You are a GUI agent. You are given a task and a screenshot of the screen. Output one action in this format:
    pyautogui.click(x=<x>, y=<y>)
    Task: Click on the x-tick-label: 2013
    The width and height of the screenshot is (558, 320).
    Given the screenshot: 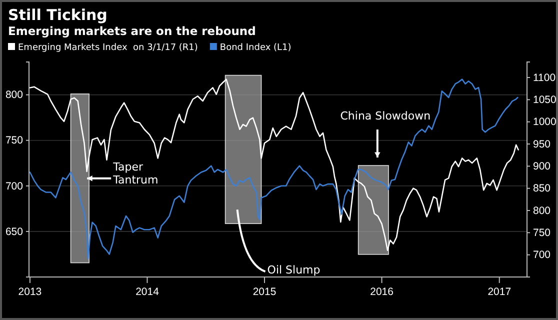 What is the action you would take?
    pyautogui.click(x=30, y=292)
    